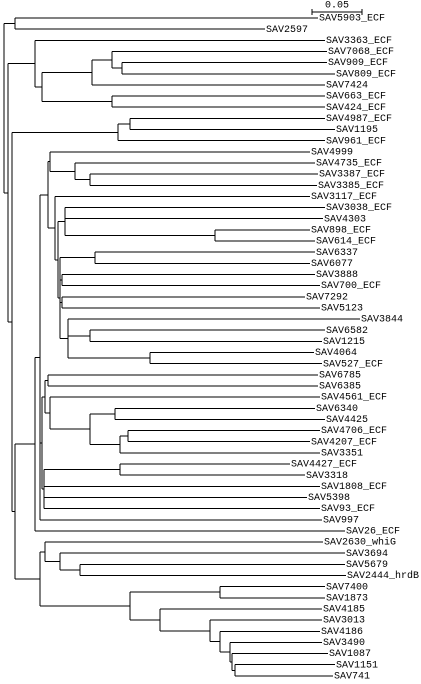 This screenshot has height=684, width=421. Describe the element at coordinates (352, 19) in the screenshot. I see `leaf-label: SAV5903_ECF` at that location.